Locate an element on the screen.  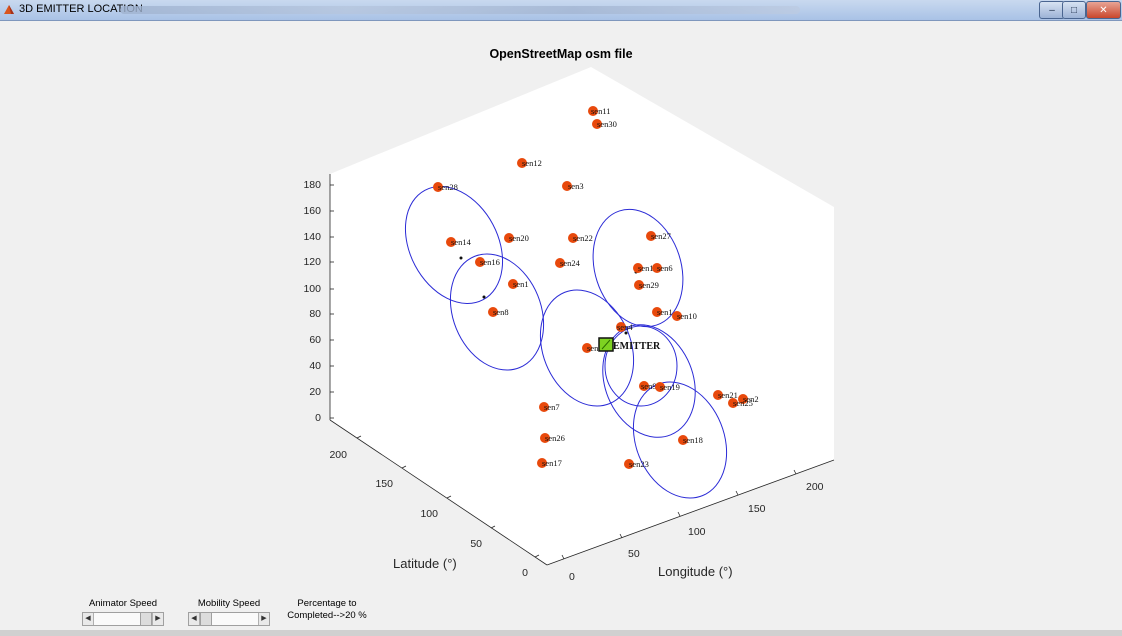
sensor-sen20: sen20 is located at coordinates (516, 238).